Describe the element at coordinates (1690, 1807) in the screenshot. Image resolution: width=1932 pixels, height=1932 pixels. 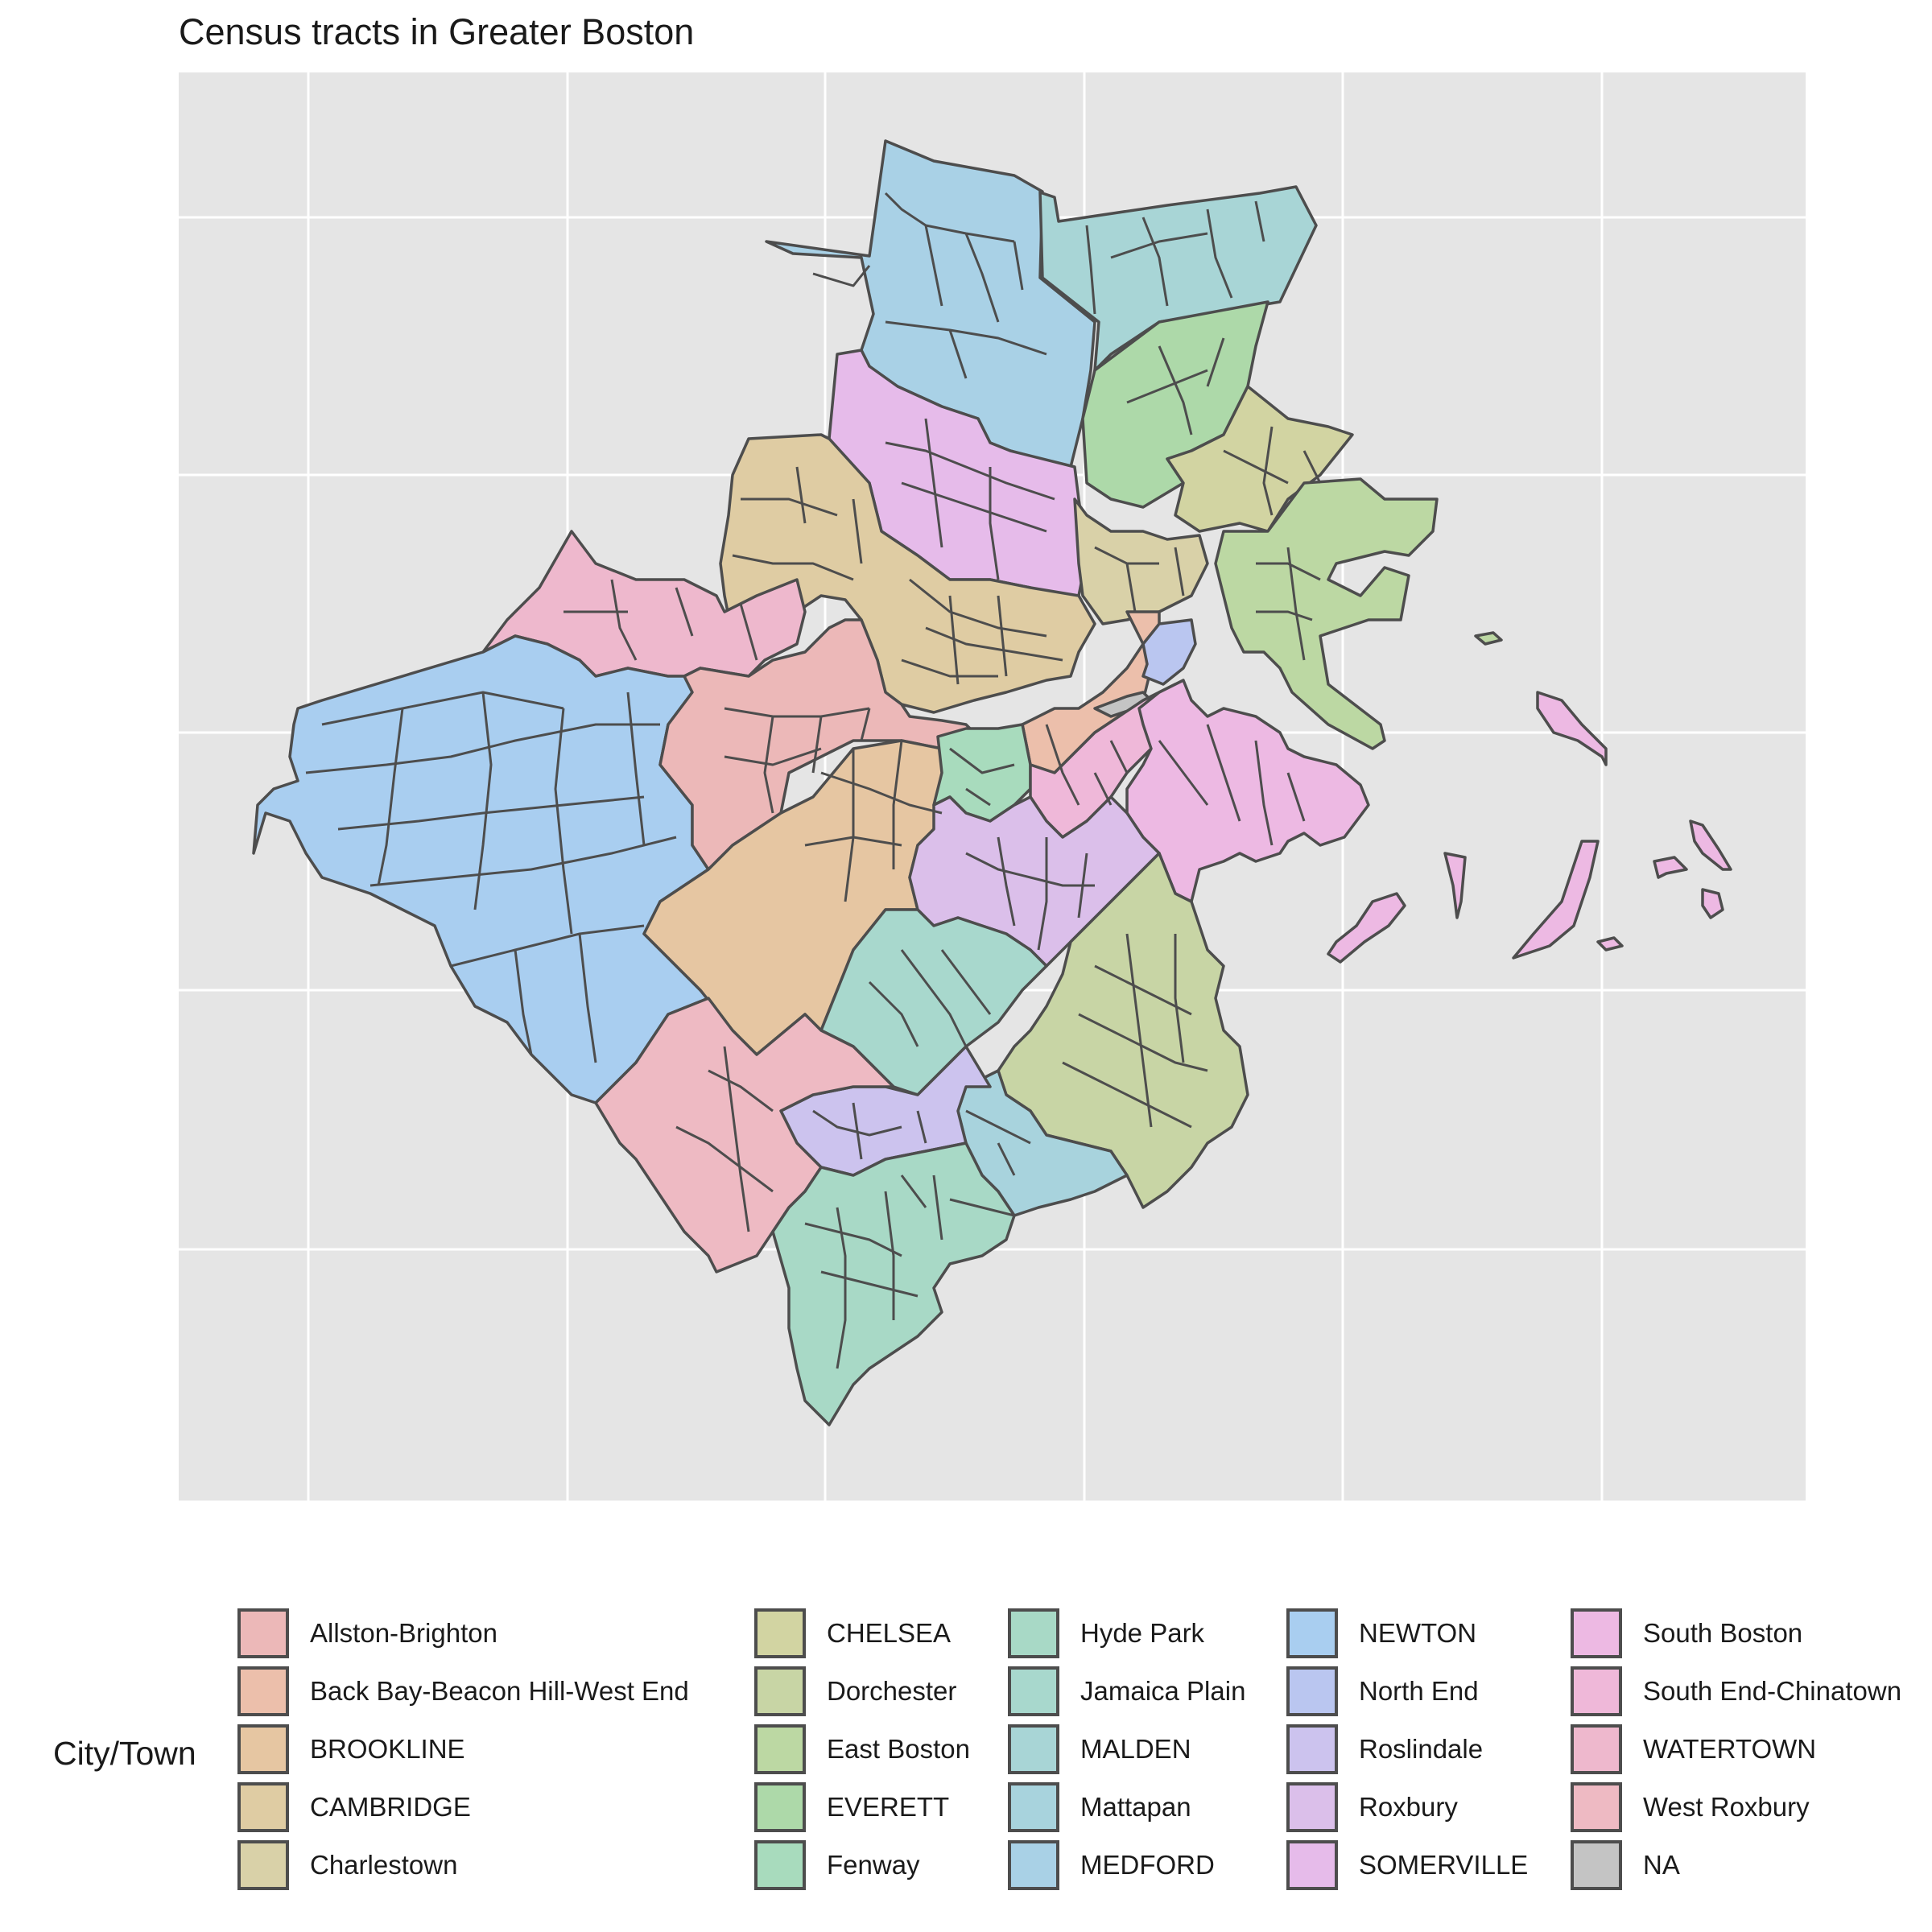
I see `legend-item: West Roxbury` at that location.